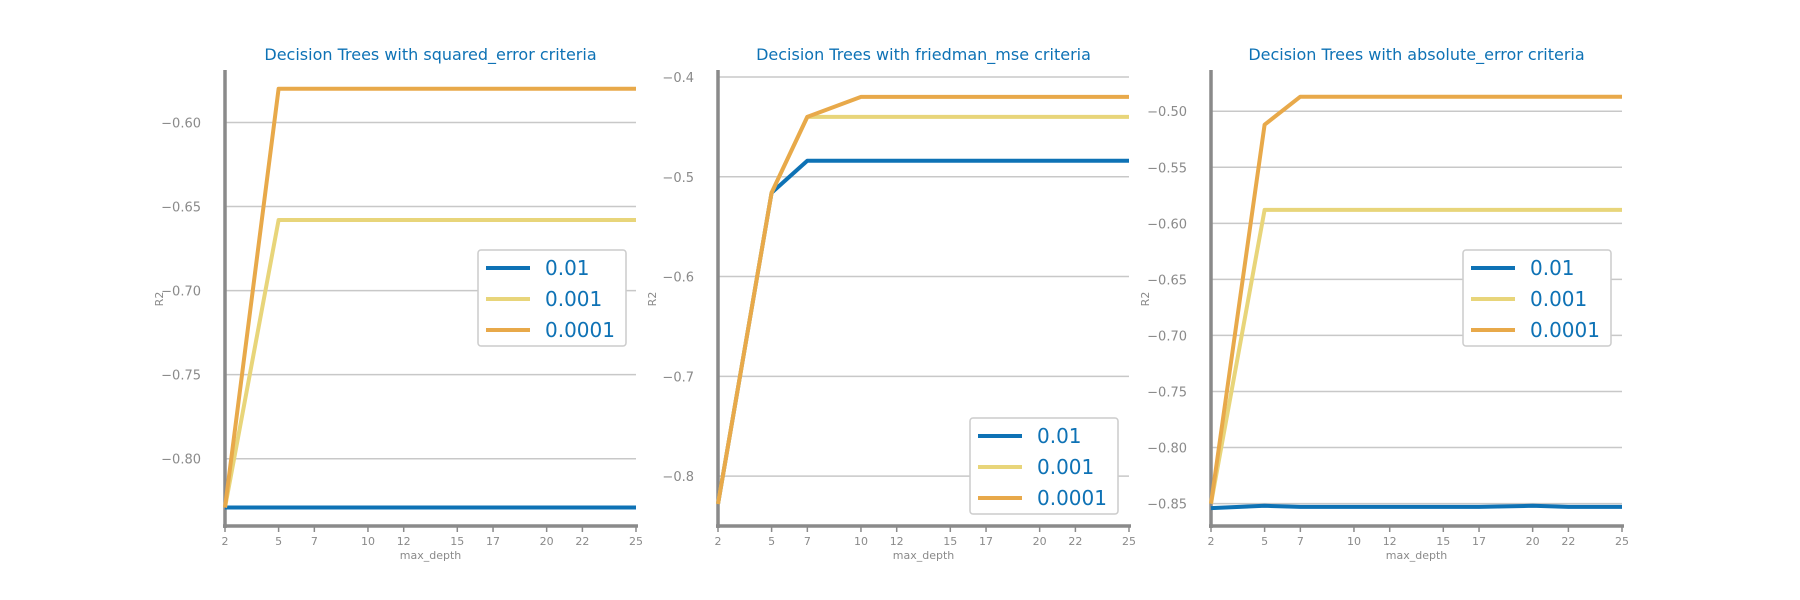 The height and width of the screenshot is (600, 1800). I want to click on y-tick-label: −0.5, so click(678, 178).